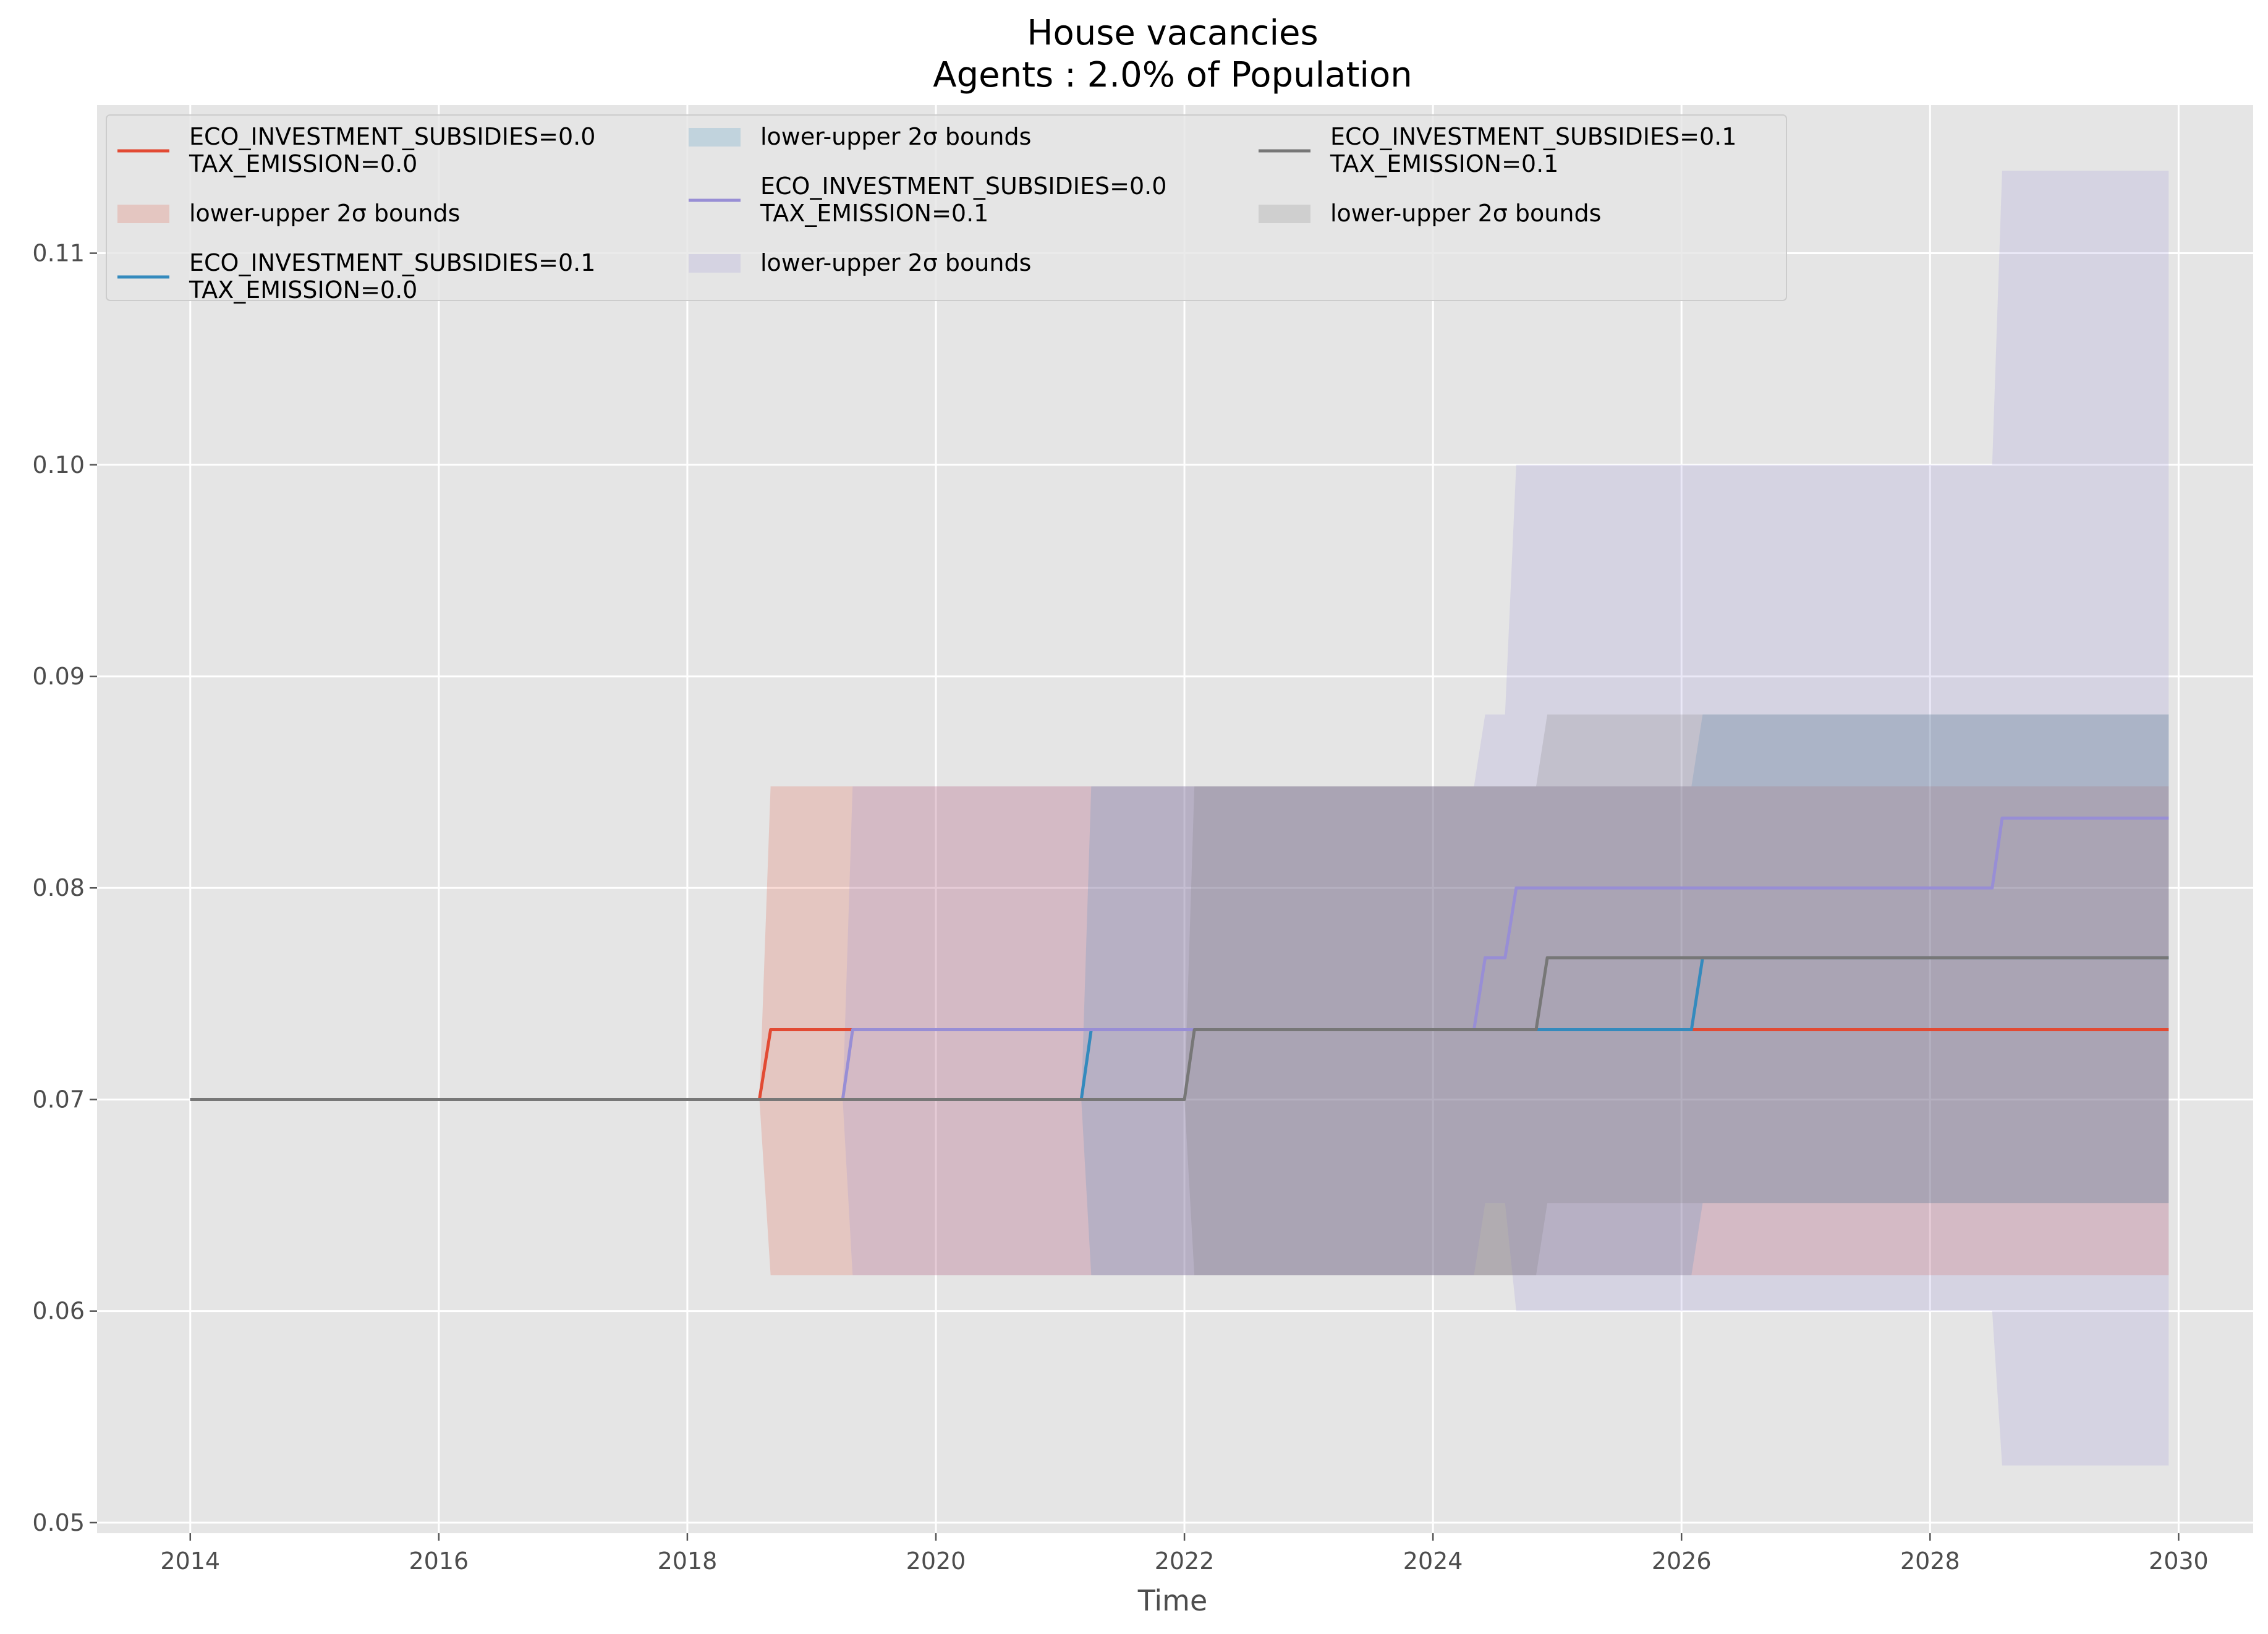 The image size is (2268, 1634). I want to click on legend-label-band-4: lower-upper 2σ bounds, so click(1465, 213).